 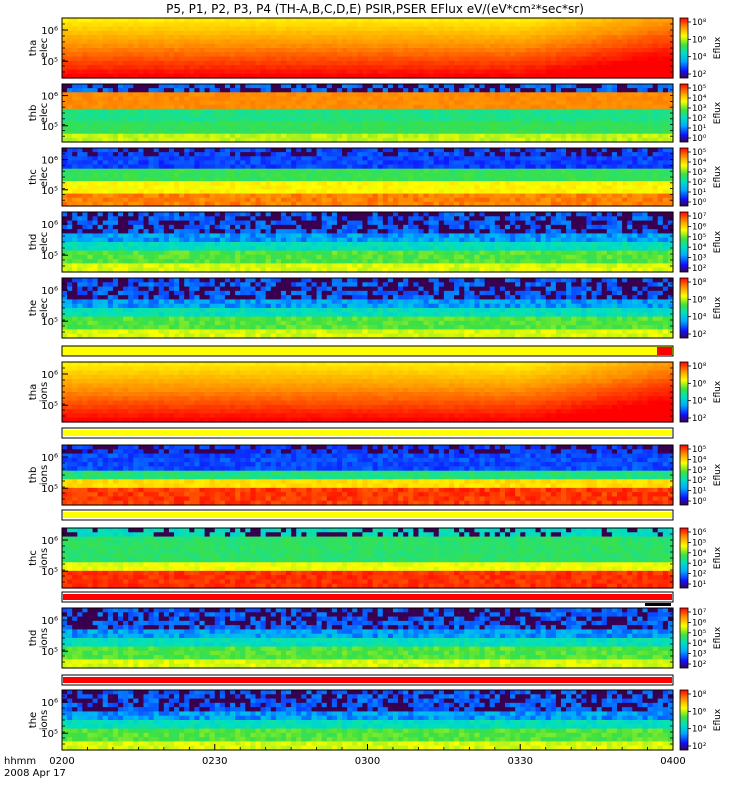 What do you see at coordinates (49, 127) in the screenshot?
I see `y-tick-label: 10⁵` at bounding box center [49, 127].